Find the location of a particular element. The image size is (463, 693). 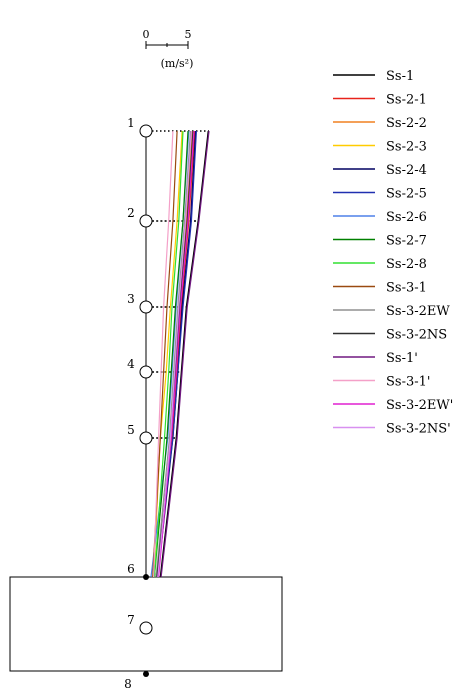

legend-label-2: Ss-2-1 is located at coordinates (406, 100).